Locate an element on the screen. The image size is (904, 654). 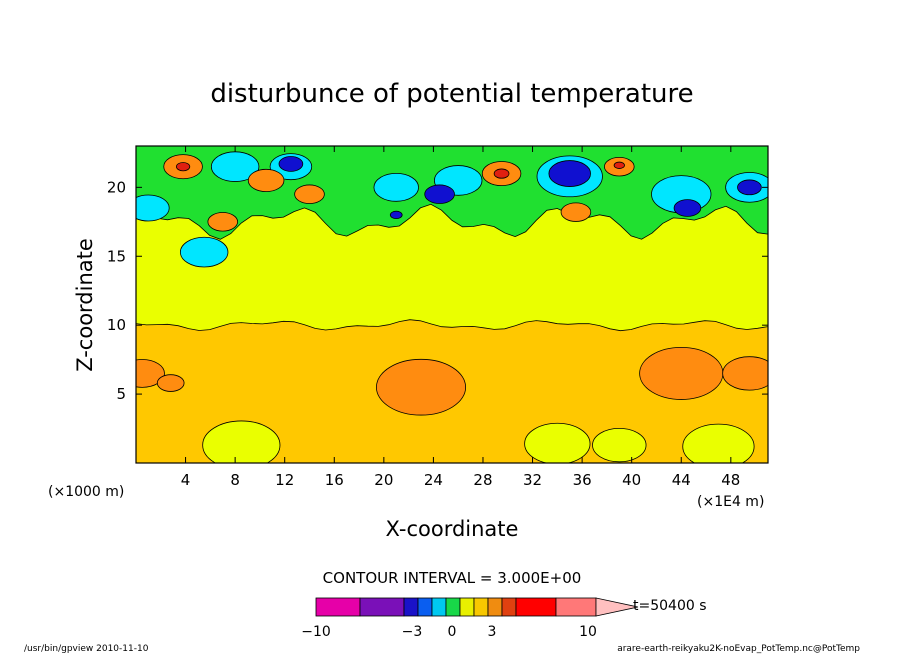
x-axis-label: X-coordinate is located at coordinates (452, 529).